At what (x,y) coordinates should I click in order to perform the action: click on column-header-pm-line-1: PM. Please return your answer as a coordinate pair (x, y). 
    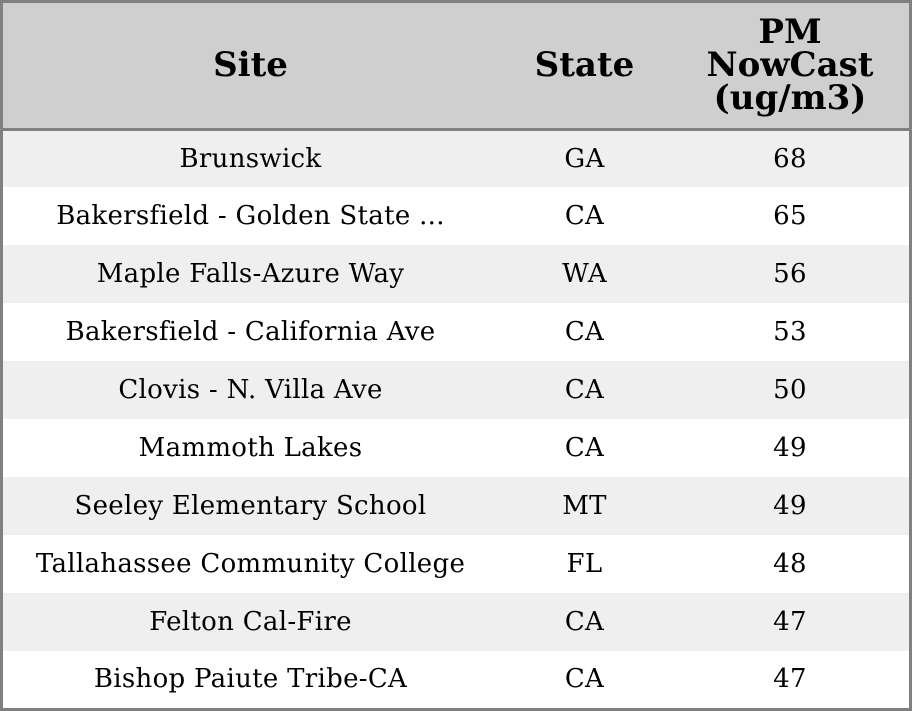
    Looking at the image, I should click on (790, 31).